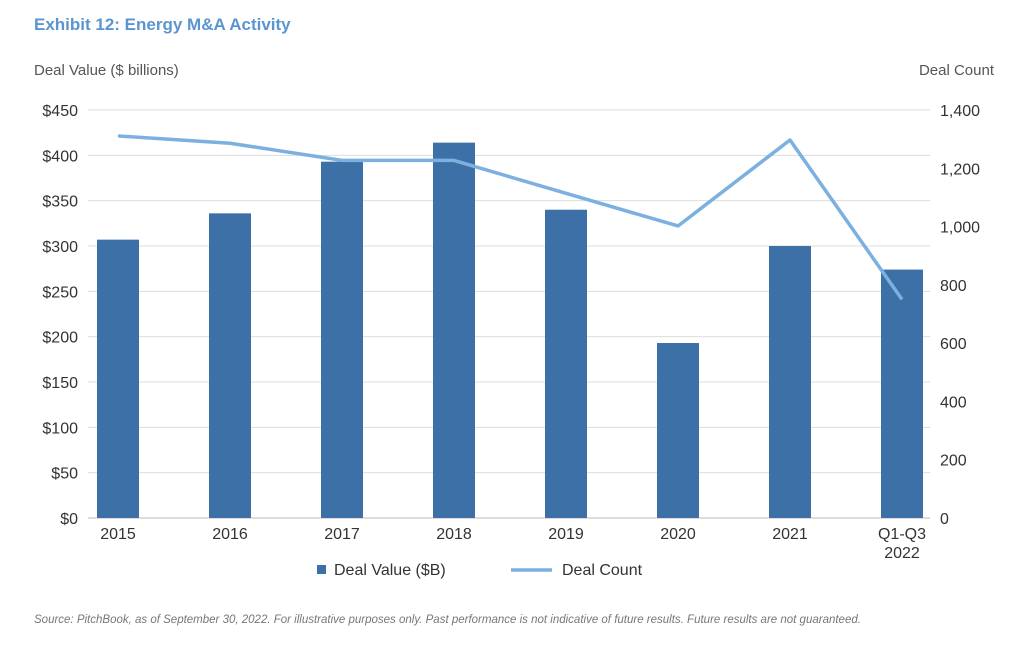 This screenshot has width=1024, height=650. What do you see at coordinates (60, 111) in the screenshot?
I see `left-tick-label: $450` at bounding box center [60, 111].